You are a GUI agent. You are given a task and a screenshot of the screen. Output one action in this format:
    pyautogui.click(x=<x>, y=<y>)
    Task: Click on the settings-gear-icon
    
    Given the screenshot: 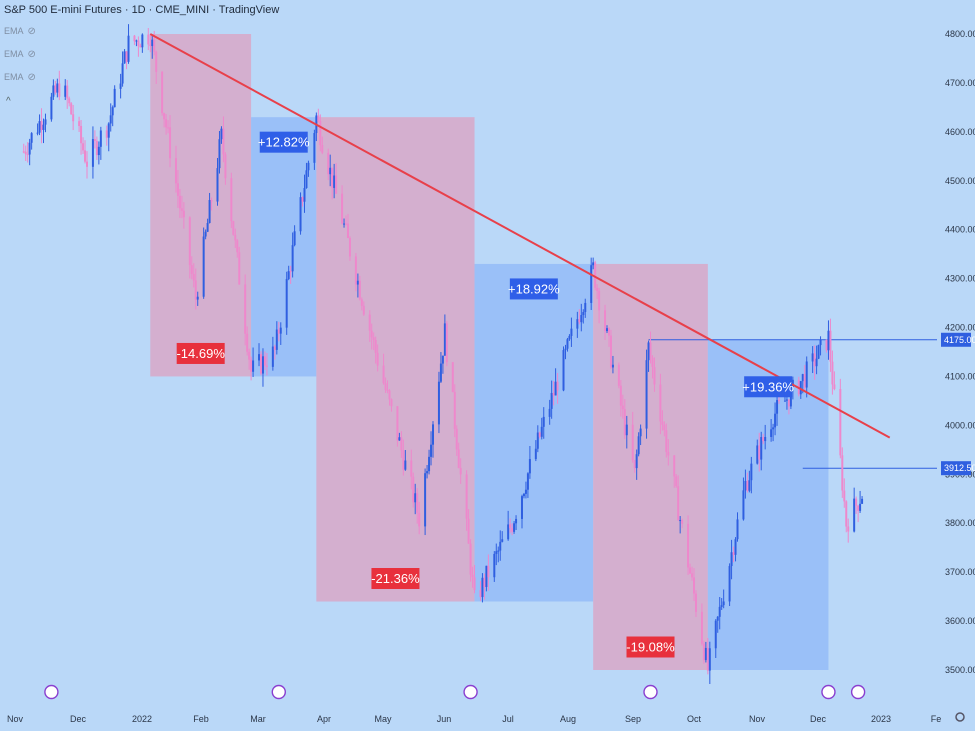 What is the action you would take?
    pyautogui.click(x=960, y=717)
    